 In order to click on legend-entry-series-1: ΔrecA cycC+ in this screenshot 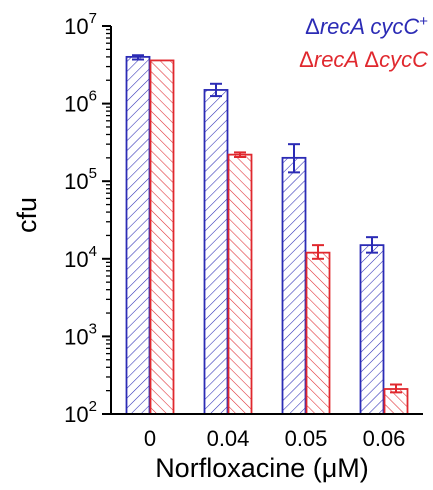, I will do `click(366, 26)`.